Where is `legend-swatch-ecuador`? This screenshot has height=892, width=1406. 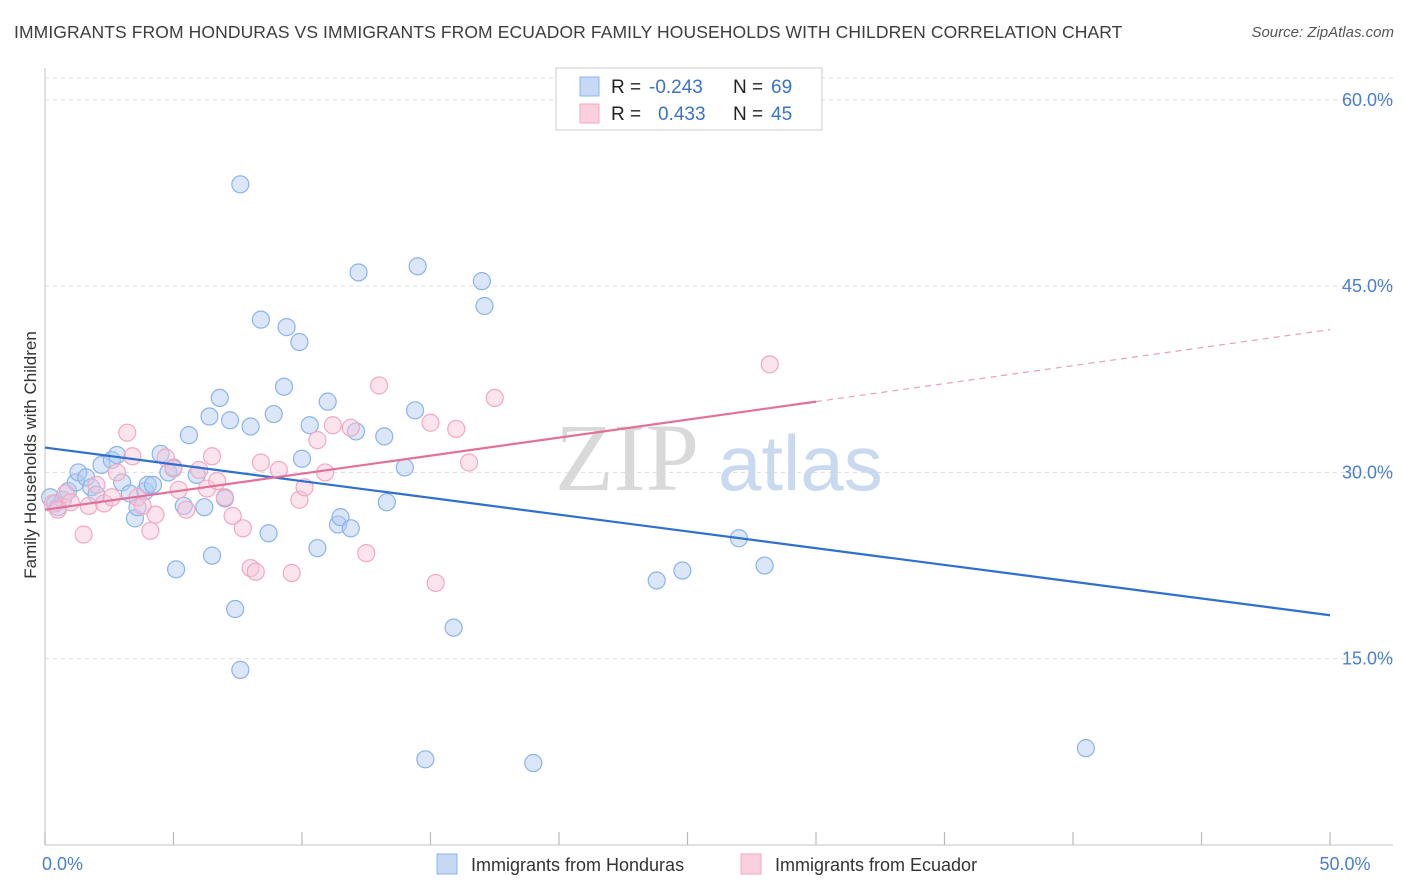
legend-swatch-ecuador is located at coordinates (589, 113).